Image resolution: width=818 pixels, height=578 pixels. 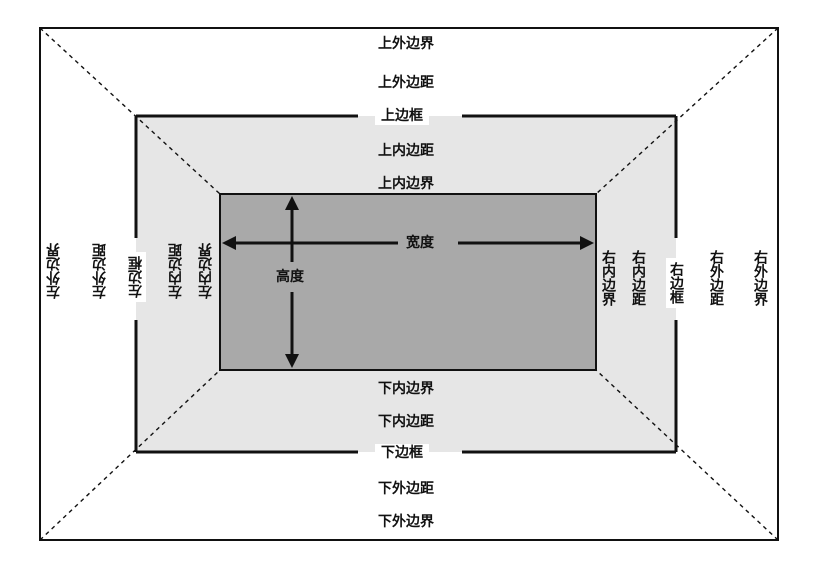 I want to click on label-bottom-inner-boundary: 下内边界, so click(x=406, y=389).